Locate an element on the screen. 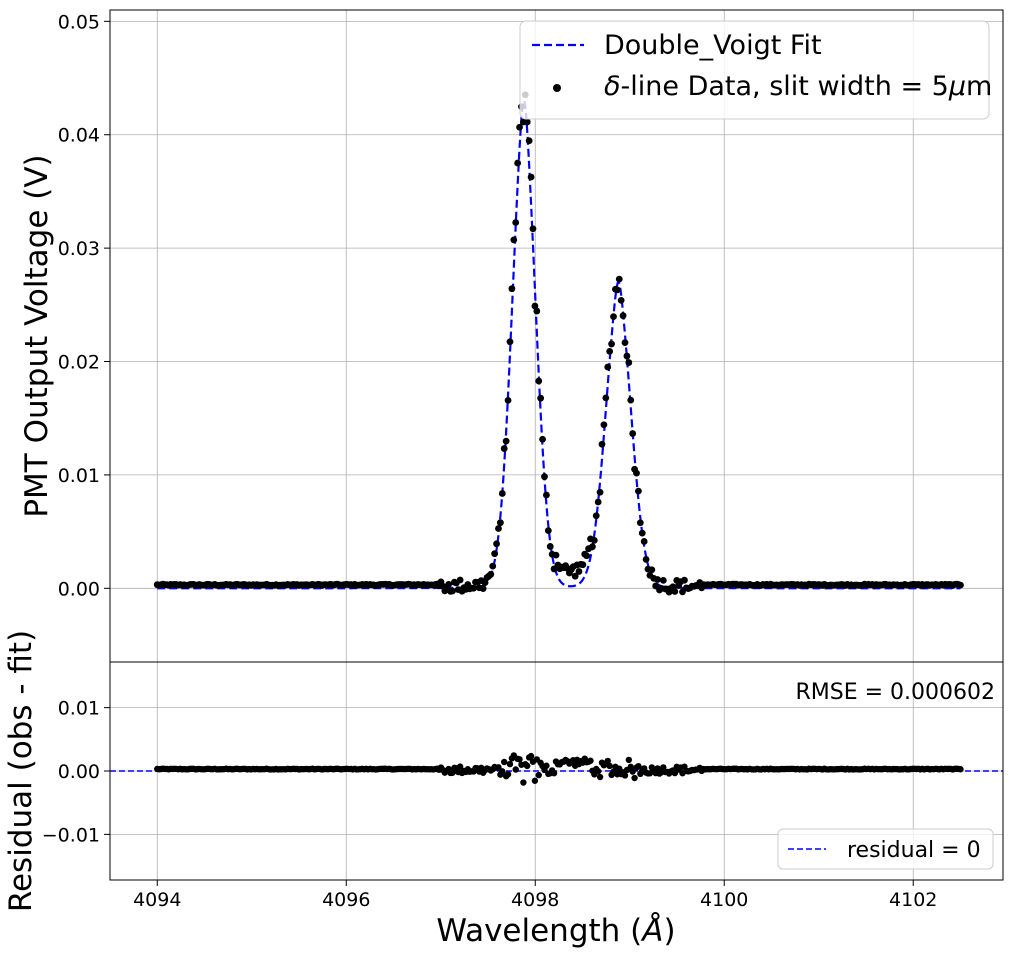 The height and width of the screenshot is (956, 1012). residual-x-ticks: 4094 4096 4098 4100 4102 is located at coordinates (535, 895).